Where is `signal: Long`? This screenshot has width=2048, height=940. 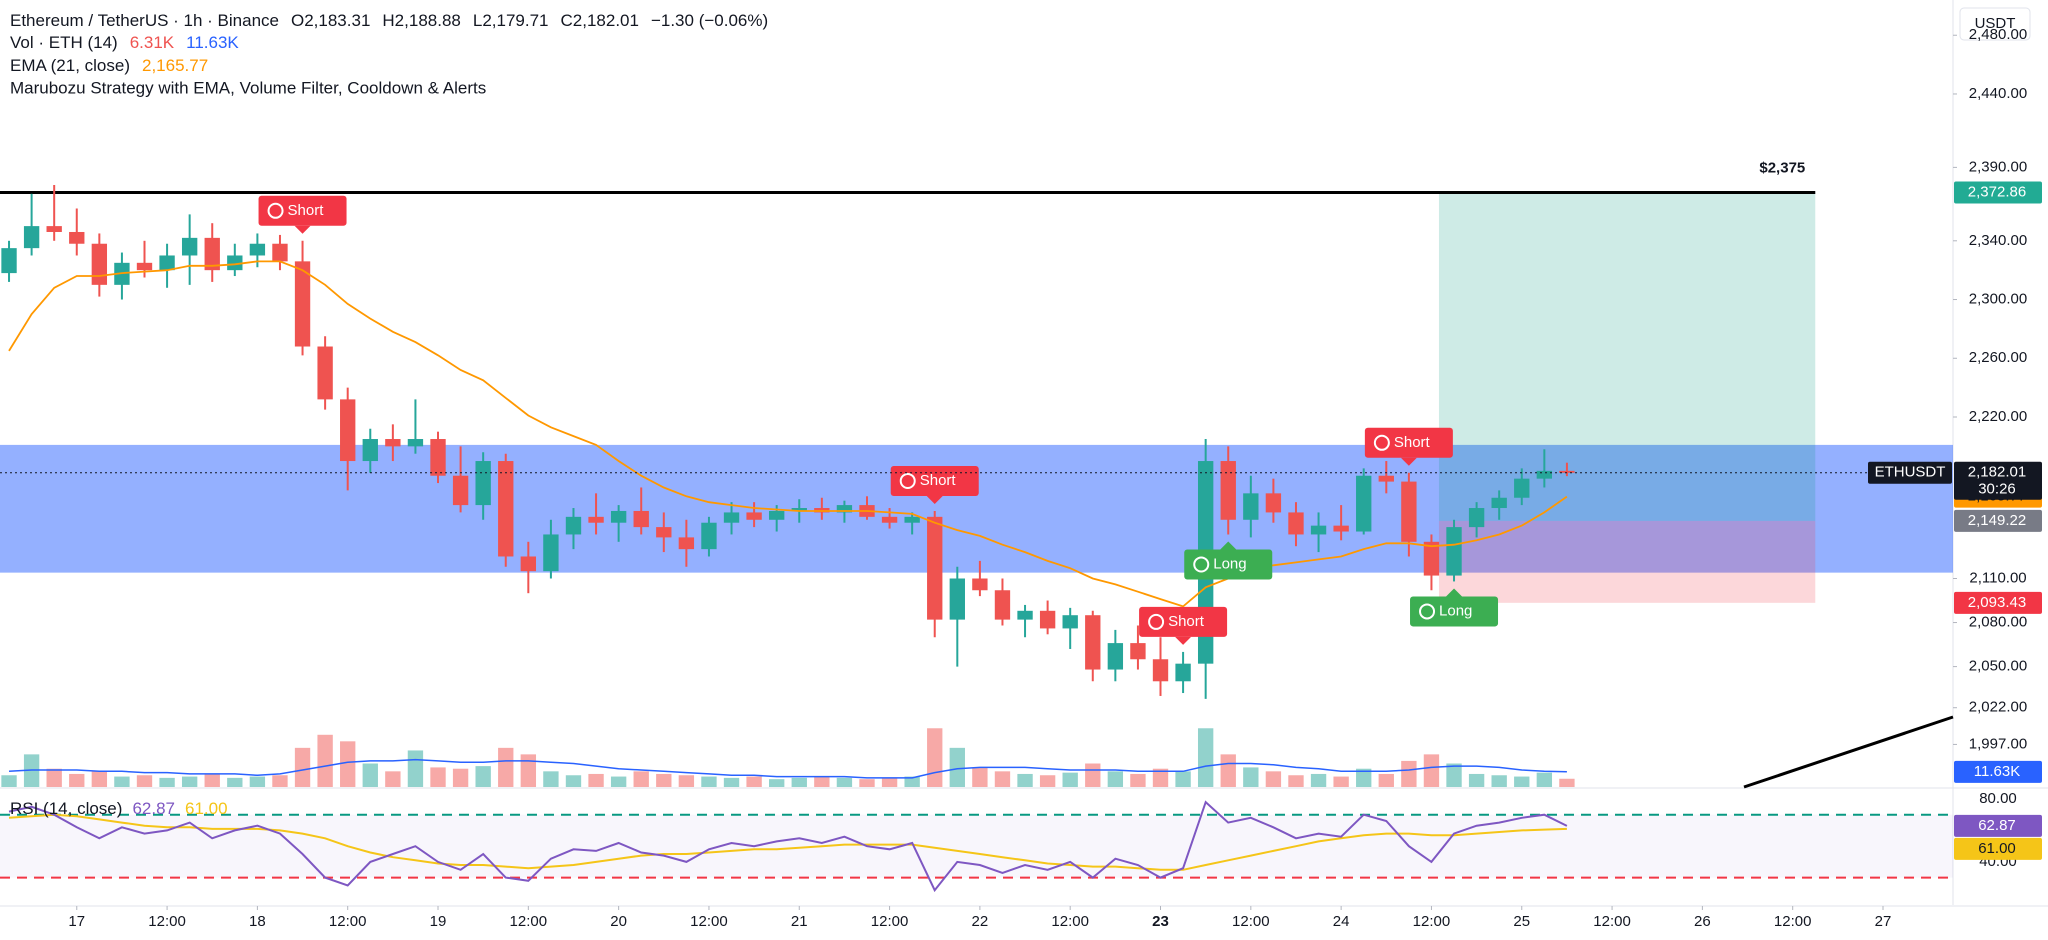
signal: Long is located at coordinates (1228, 560).